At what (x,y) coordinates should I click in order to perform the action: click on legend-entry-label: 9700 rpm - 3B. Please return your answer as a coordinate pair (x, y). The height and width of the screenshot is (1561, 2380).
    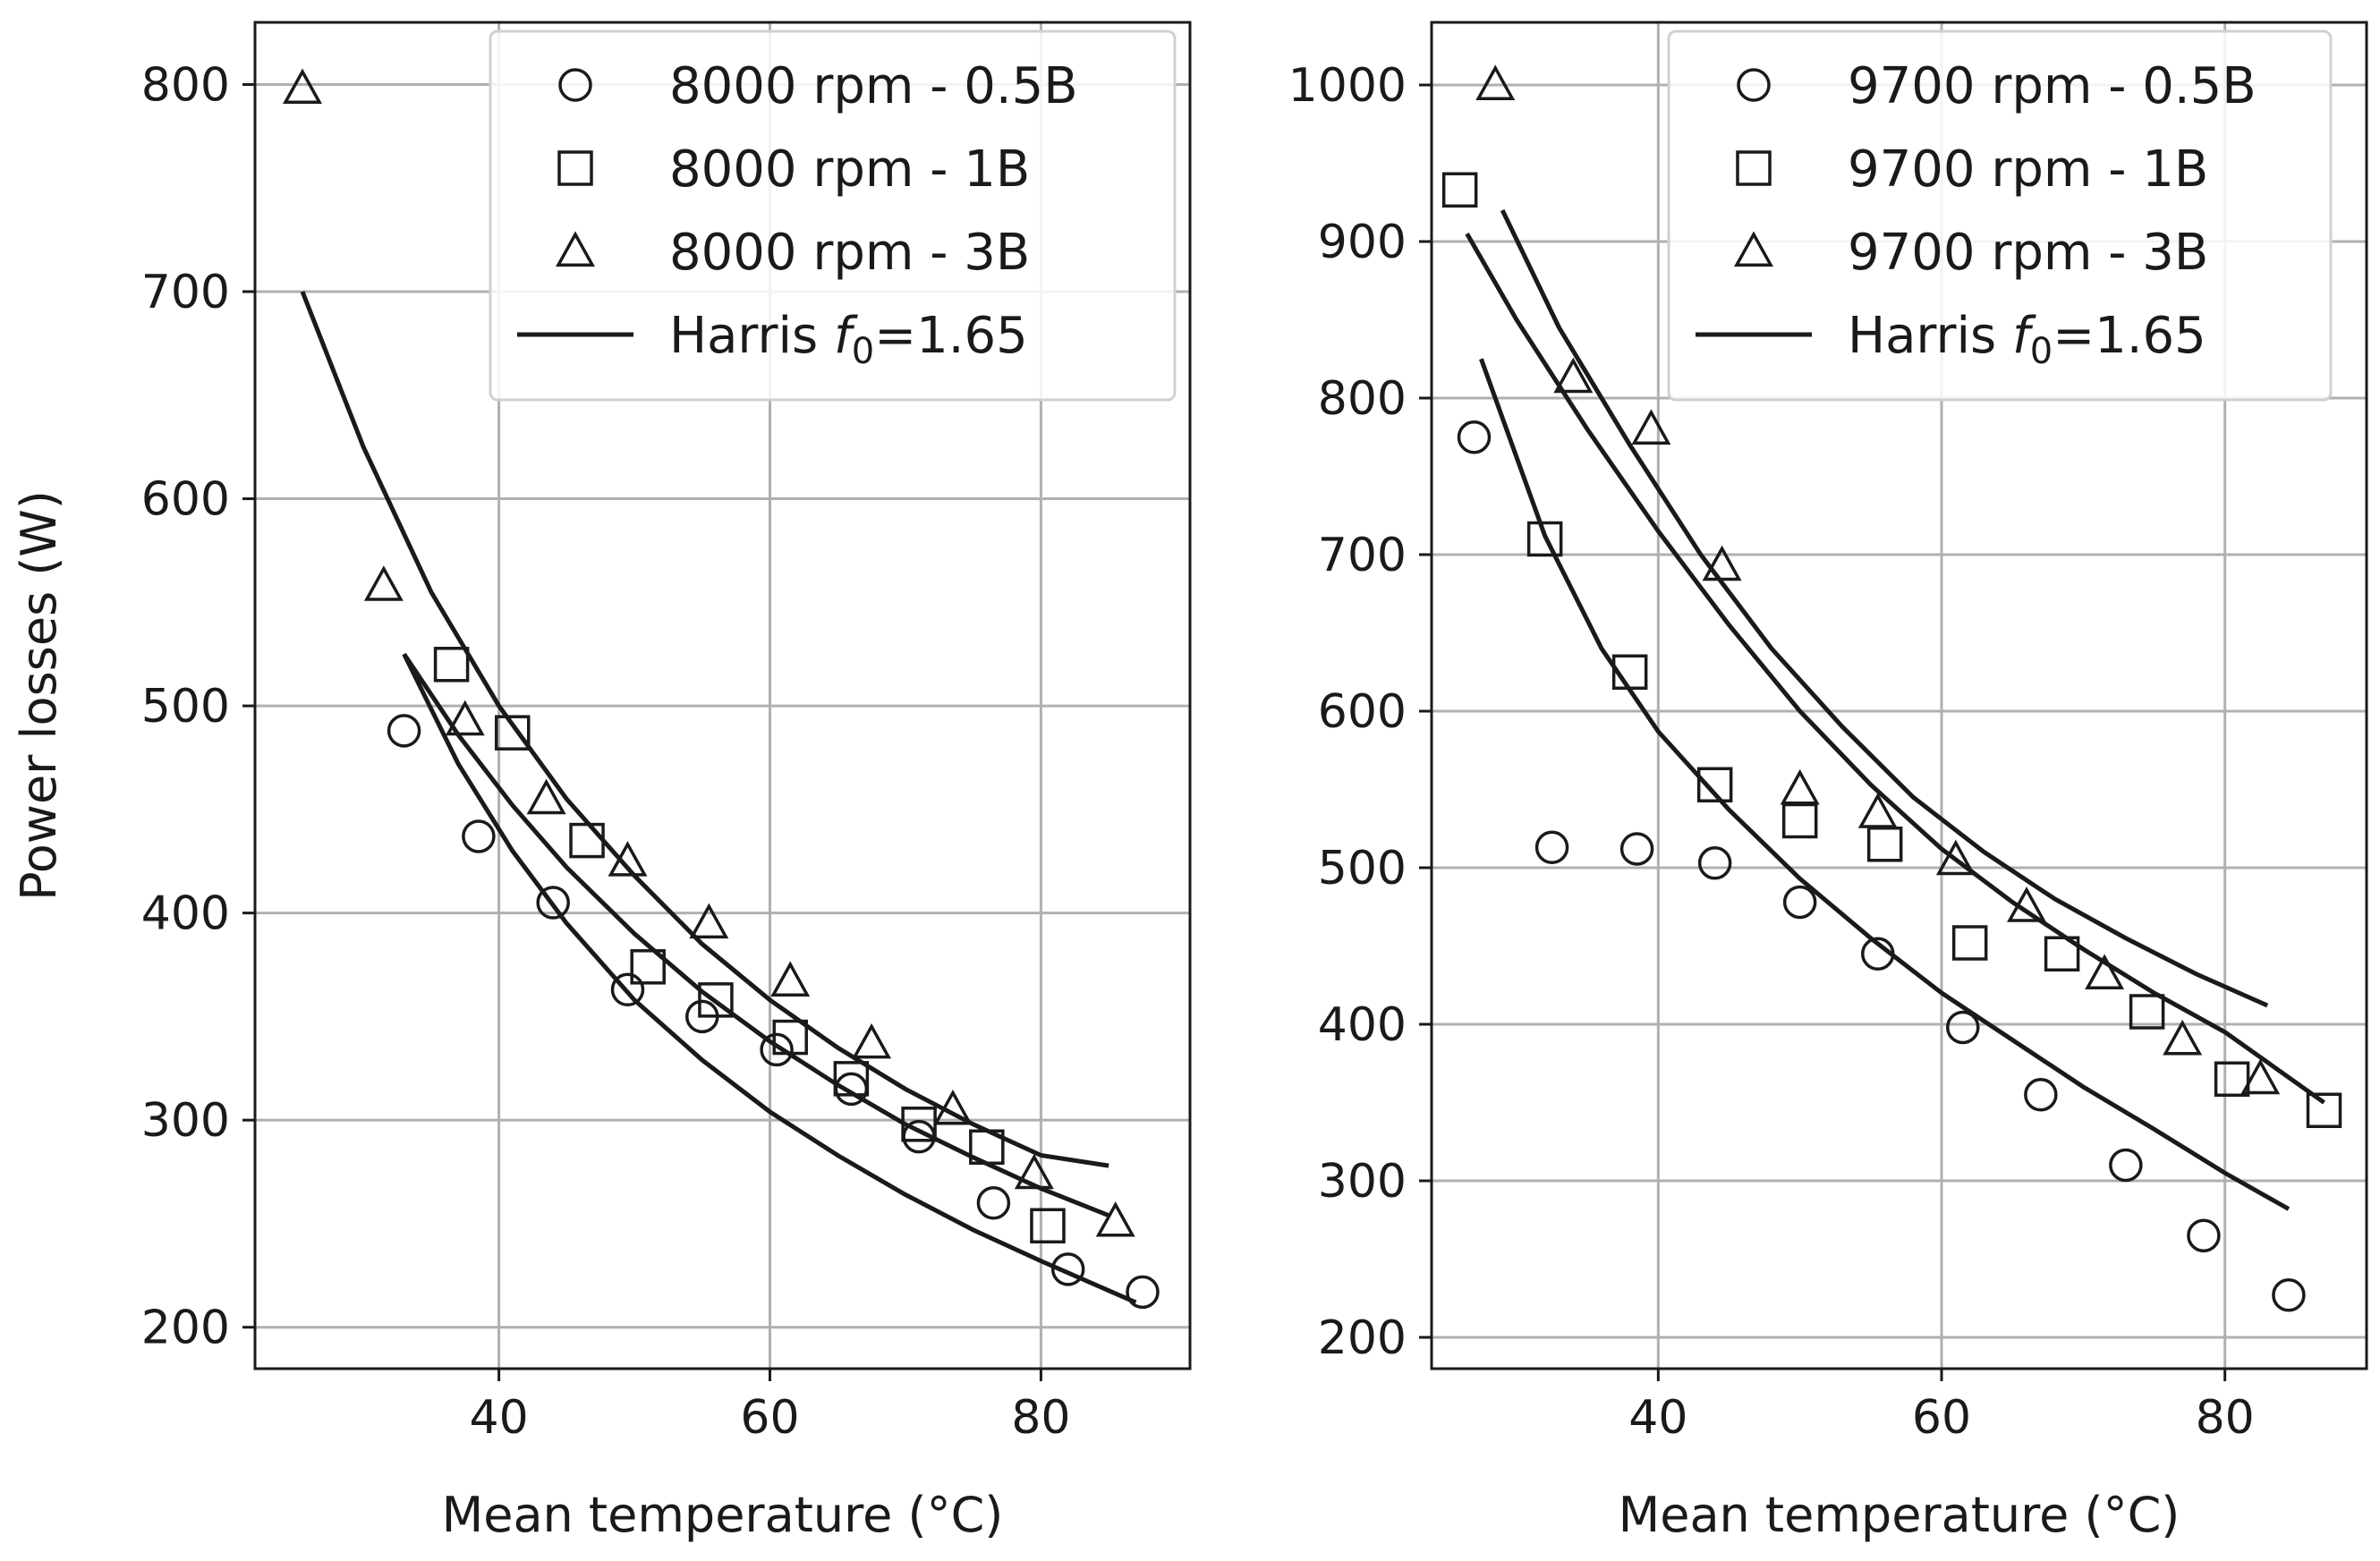
    Looking at the image, I should click on (2028, 253).